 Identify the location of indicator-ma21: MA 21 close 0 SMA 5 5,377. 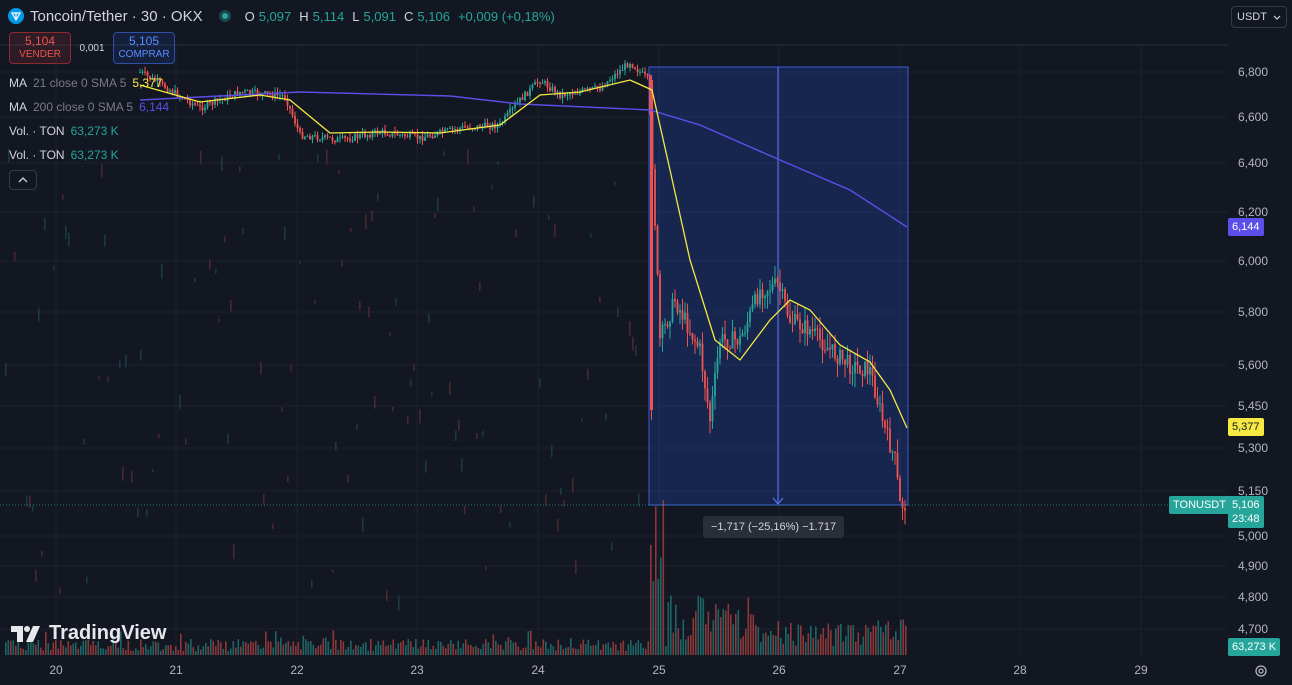
(85, 83).